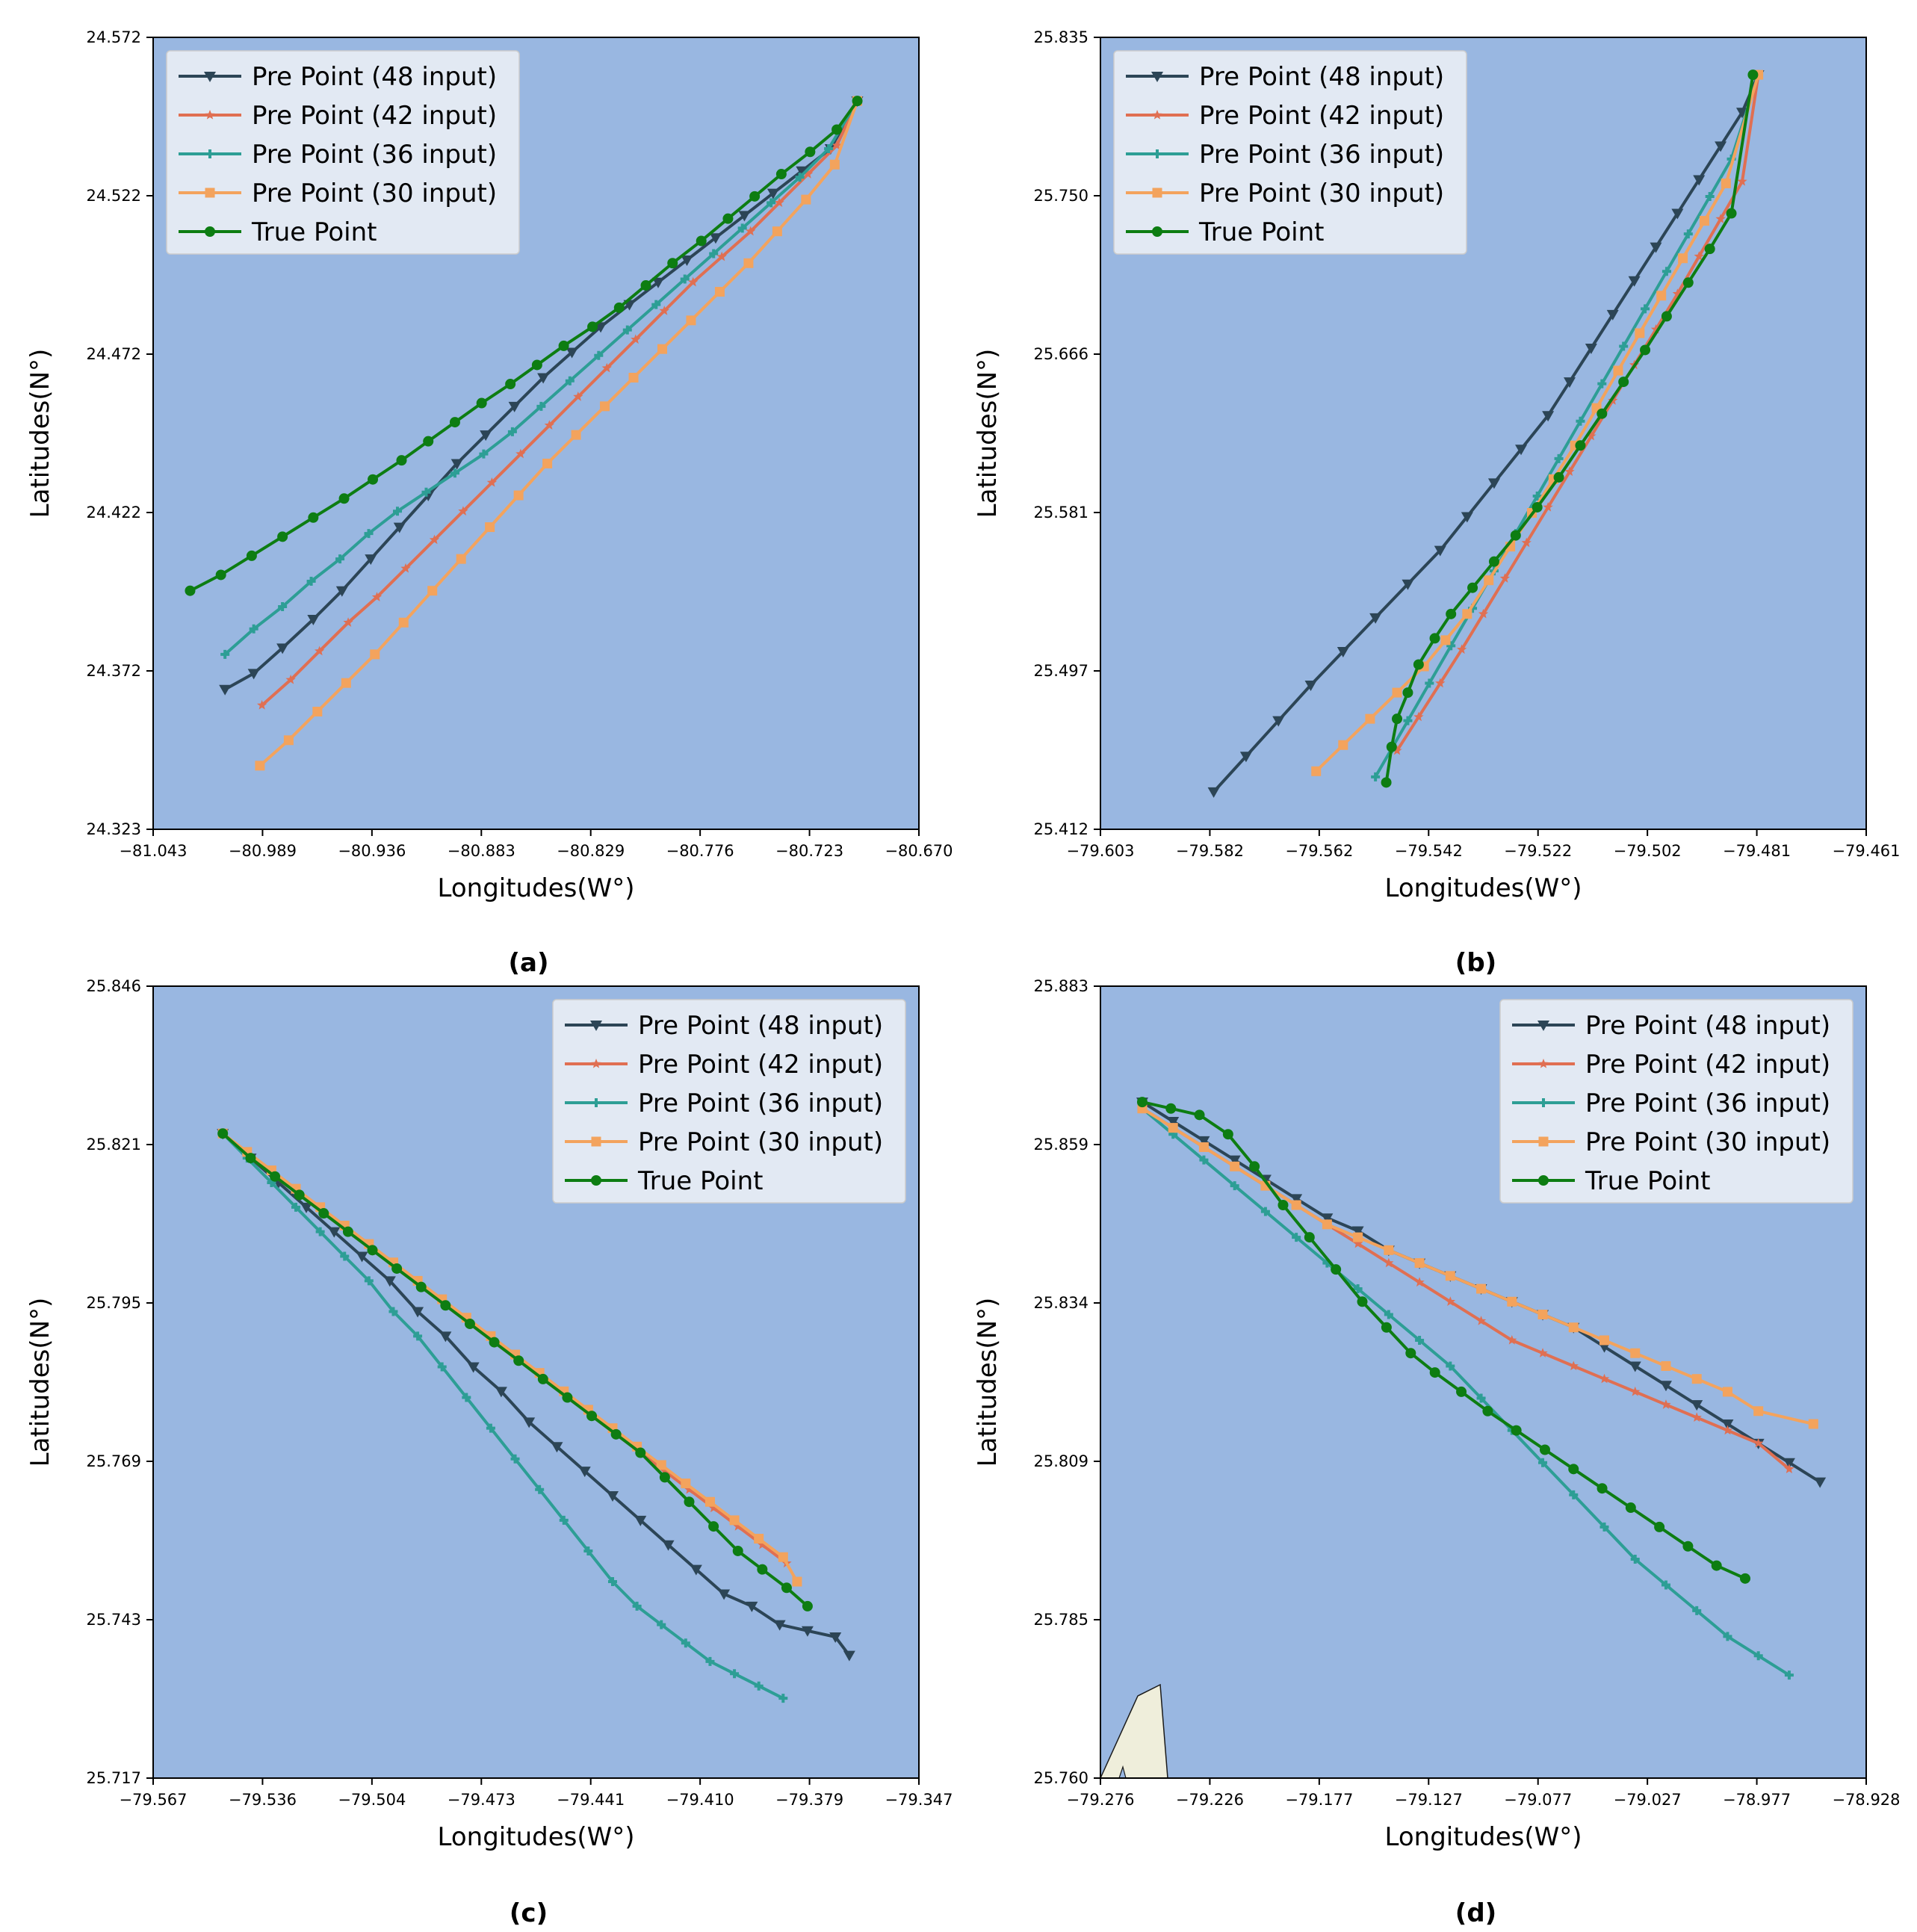  What do you see at coordinates (1157, 193) in the screenshot?
I see `legend-marker-pre-point-30-input` at bounding box center [1157, 193].